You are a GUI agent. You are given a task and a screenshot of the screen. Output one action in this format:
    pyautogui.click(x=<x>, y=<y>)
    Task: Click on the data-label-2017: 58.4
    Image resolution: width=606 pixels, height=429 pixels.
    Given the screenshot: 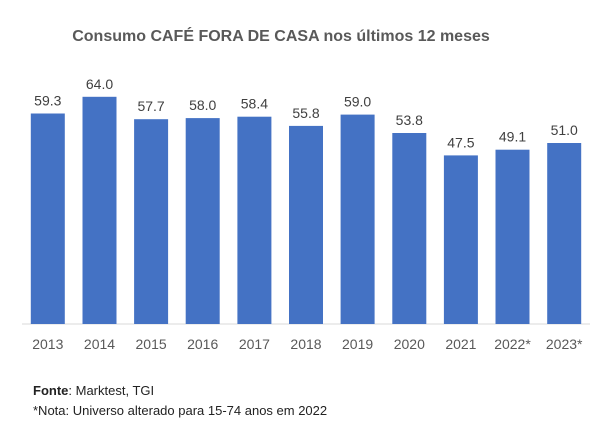 What is the action you would take?
    pyautogui.click(x=254, y=104)
    